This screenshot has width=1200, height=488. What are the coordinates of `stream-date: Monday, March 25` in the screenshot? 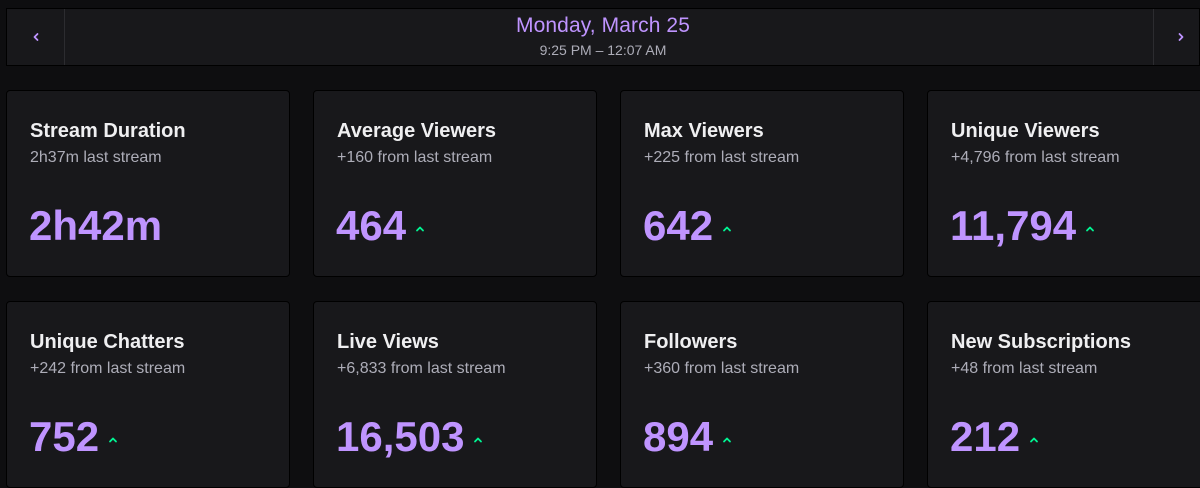 It's located at (603, 25).